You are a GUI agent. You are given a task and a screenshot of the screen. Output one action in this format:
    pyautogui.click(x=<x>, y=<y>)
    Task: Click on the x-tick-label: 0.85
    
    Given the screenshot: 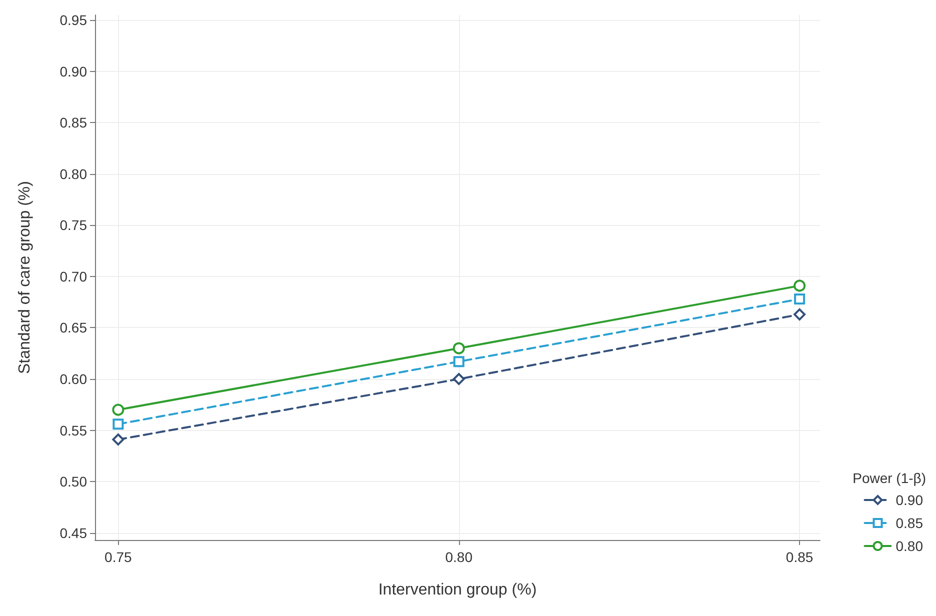 What is the action you would take?
    pyautogui.click(x=800, y=557)
    